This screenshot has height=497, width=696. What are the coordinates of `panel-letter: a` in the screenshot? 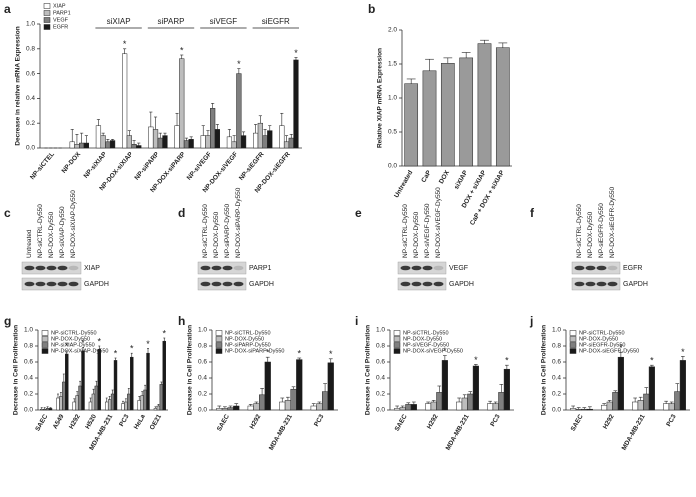 It's located at (7, 9).